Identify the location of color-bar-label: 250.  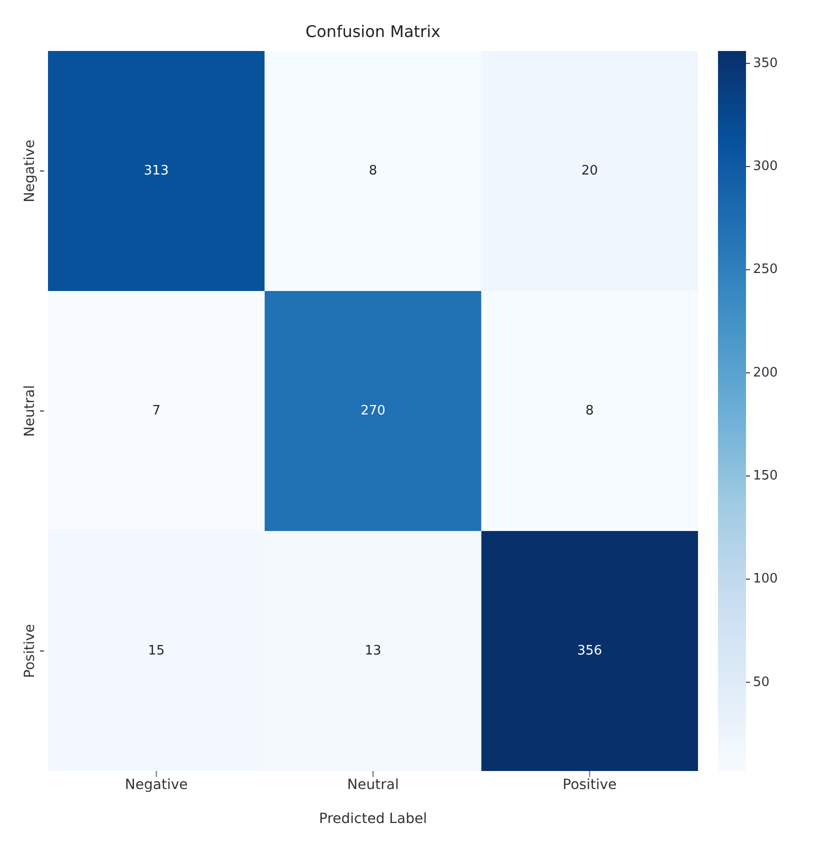
(765, 270).